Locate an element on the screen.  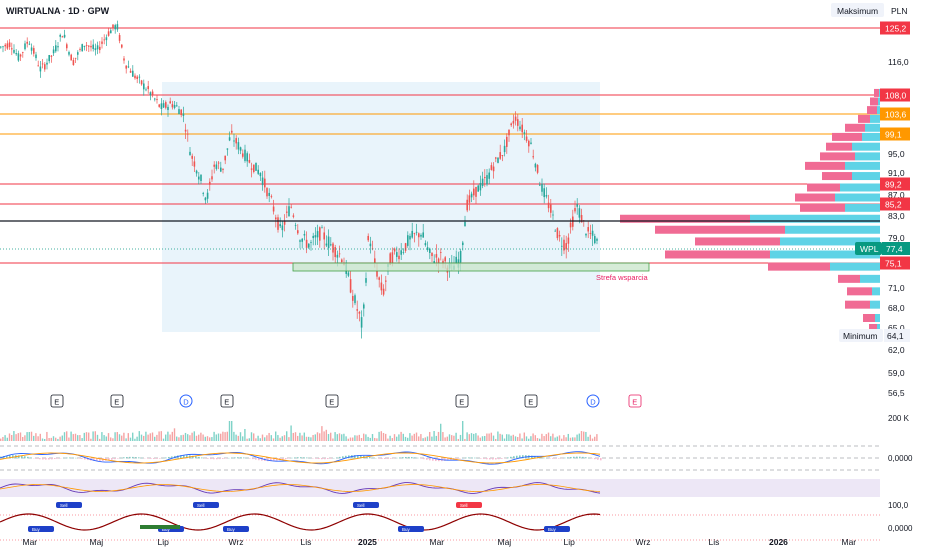
x-tick-10: Lis is located at coordinates (714, 542).